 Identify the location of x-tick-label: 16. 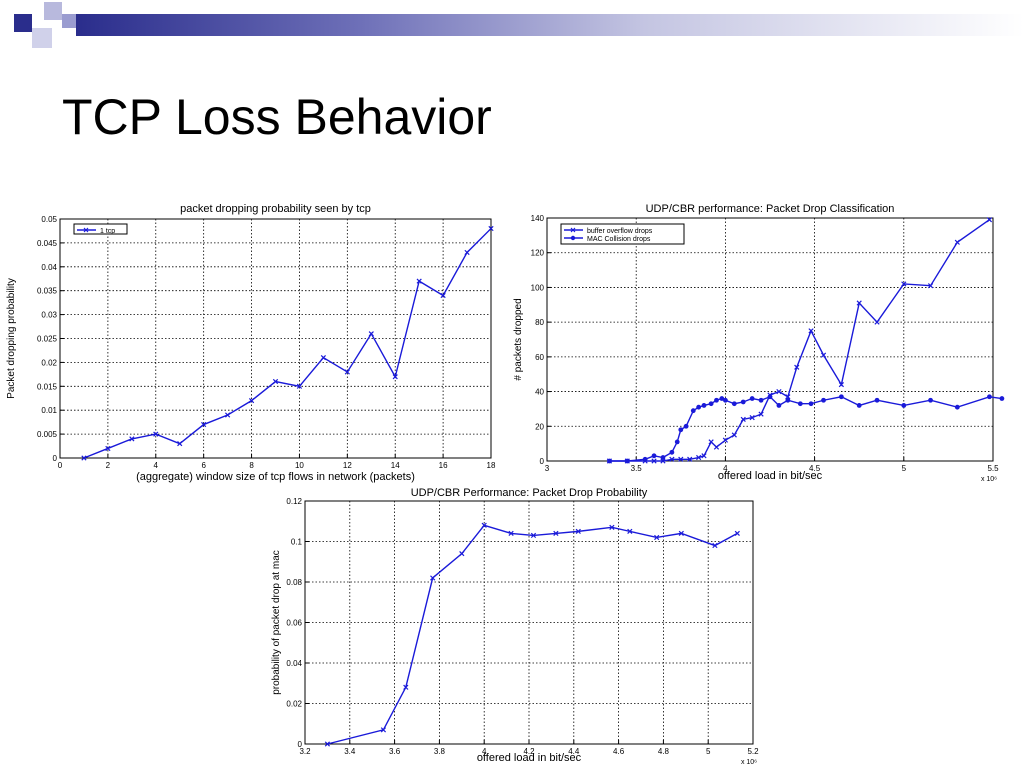
(443, 465).